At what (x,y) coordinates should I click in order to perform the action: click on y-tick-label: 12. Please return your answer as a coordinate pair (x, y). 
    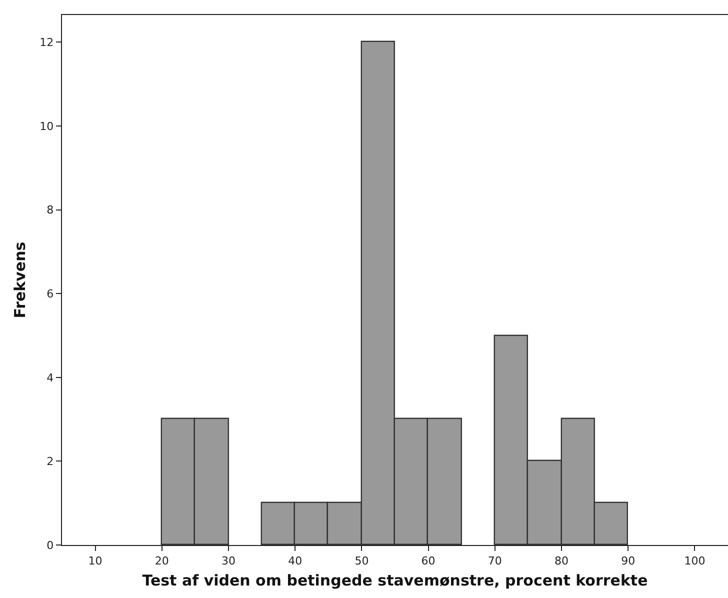
    Looking at the image, I should click on (47, 43).